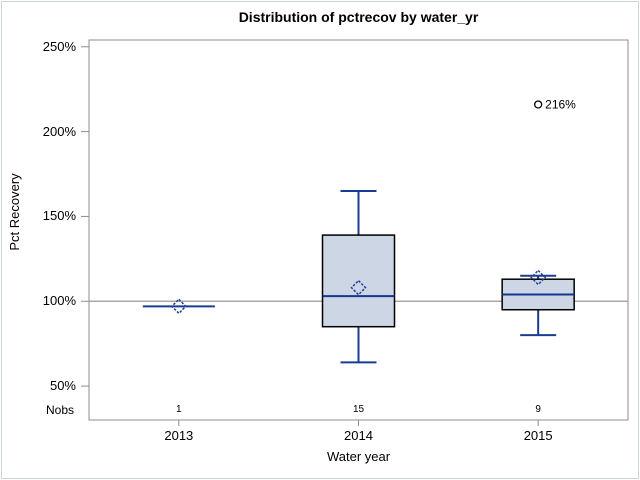 The width and height of the screenshot is (640, 480). Describe the element at coordinates (358, 456) in the screenshot. I see `x-axis-title: Water year` at that location.